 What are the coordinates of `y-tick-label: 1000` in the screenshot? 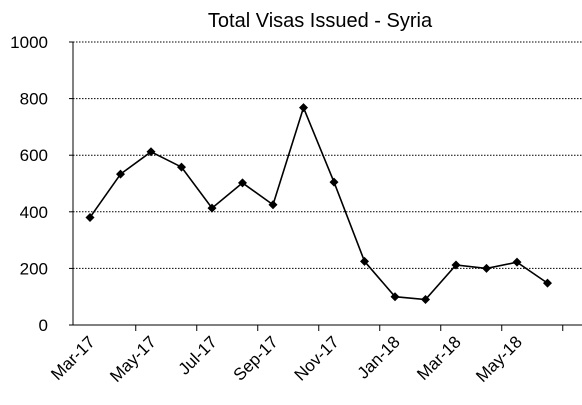 It's located at (29, 42).